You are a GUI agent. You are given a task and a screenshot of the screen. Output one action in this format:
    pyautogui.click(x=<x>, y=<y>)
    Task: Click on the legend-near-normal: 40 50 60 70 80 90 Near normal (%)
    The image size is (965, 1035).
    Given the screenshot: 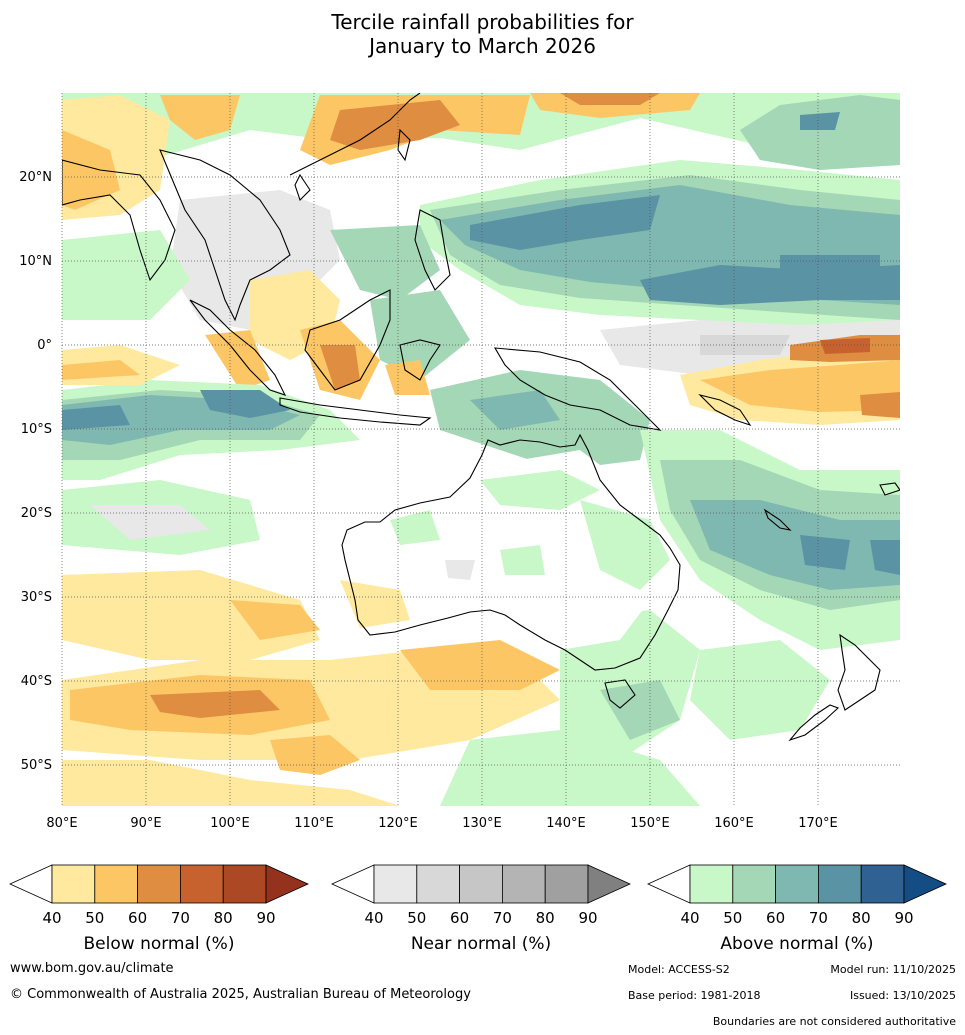 What is the action you would take?
    pyautogui.click(x=481, y=909)
    